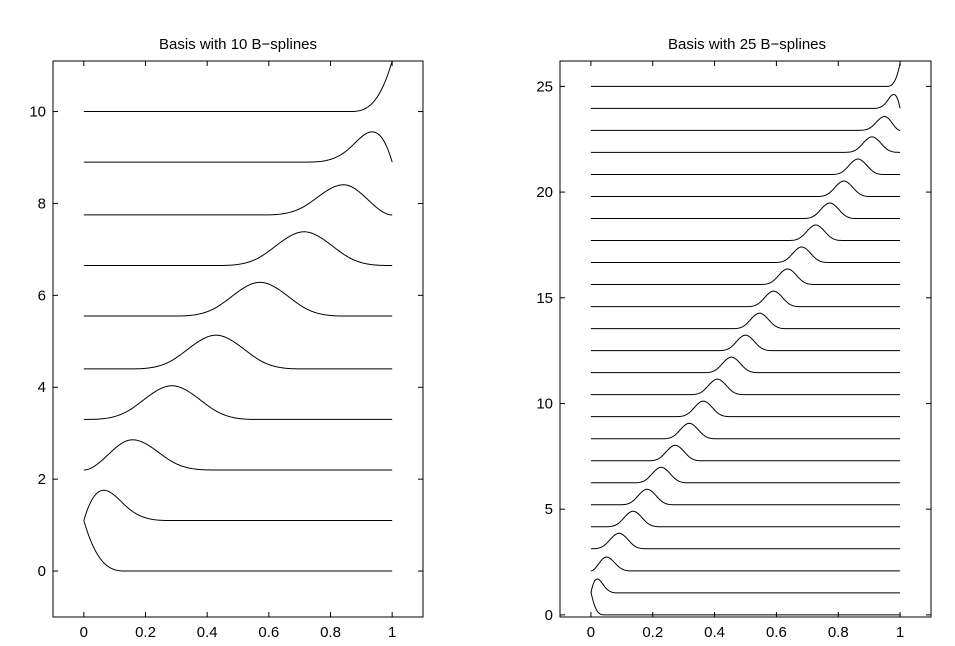 This screenshot has height=646, width=955. I want to click on chart-title: Basis with 10 B−splines, so click(238, 44).